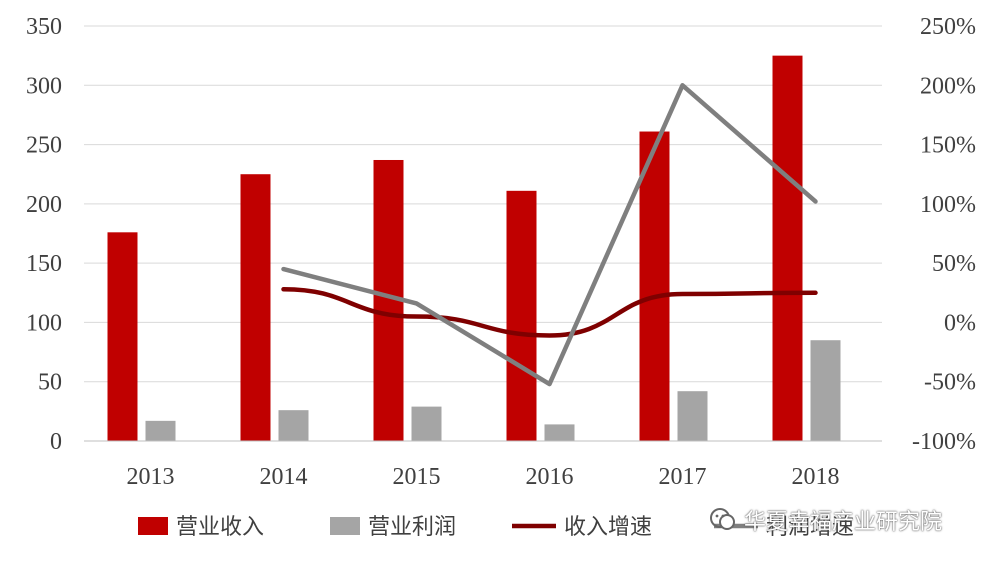 The width and height of the screenshot is (1000, 562). I want to click on y-left-tick-label: 300, so click(44, 86).